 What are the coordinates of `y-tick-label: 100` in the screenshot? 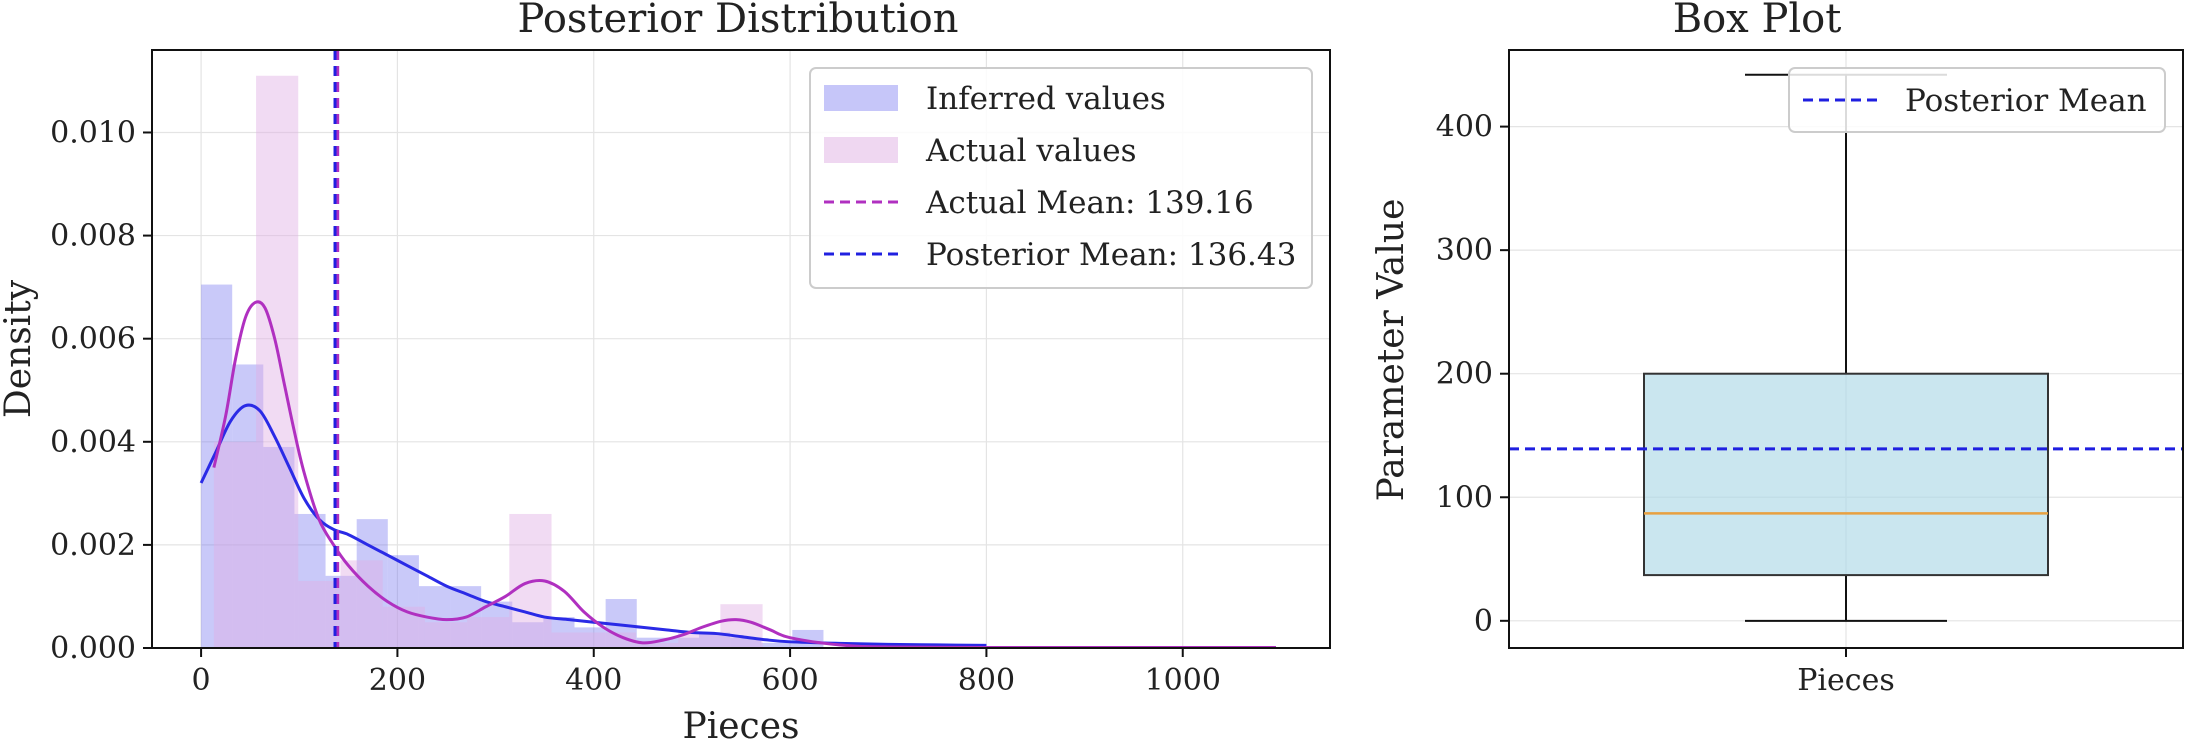 It's located at (1464, 497).